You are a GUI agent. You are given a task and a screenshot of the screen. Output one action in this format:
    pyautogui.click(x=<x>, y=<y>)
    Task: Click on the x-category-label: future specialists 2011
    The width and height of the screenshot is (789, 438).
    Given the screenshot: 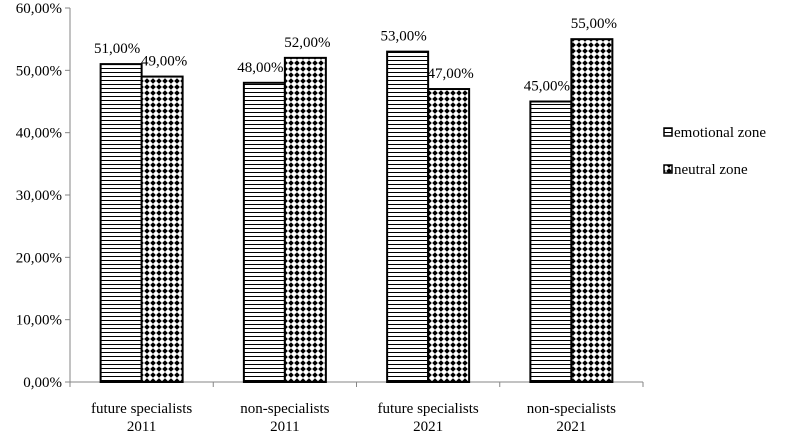 What is the action you would take?
    pyautogui.click(x=141, y=418)
    